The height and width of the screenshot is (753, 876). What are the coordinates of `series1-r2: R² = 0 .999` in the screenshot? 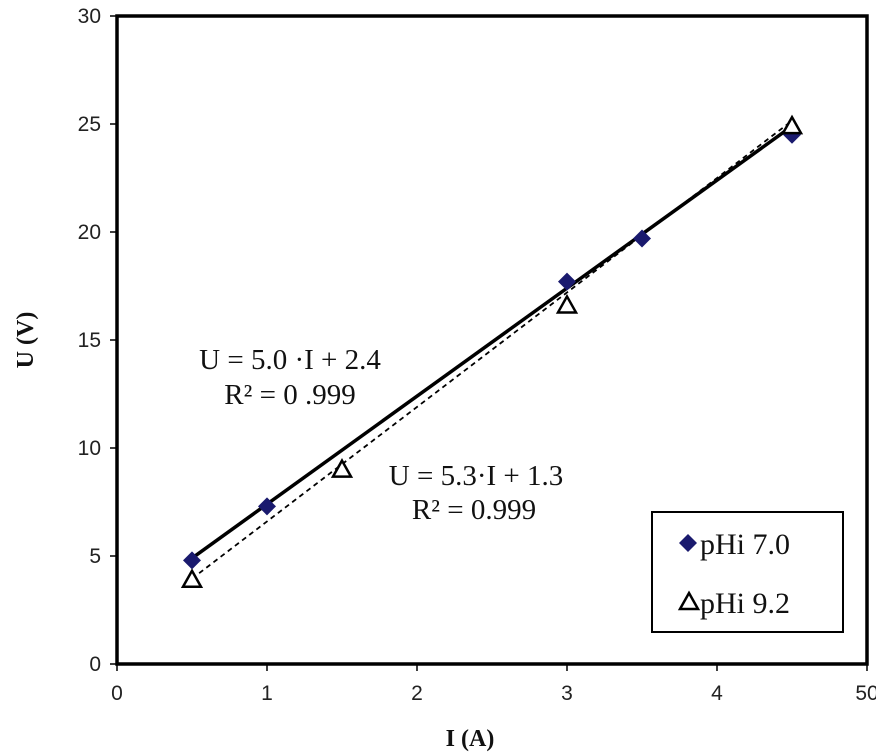 It's located at (289, 395).